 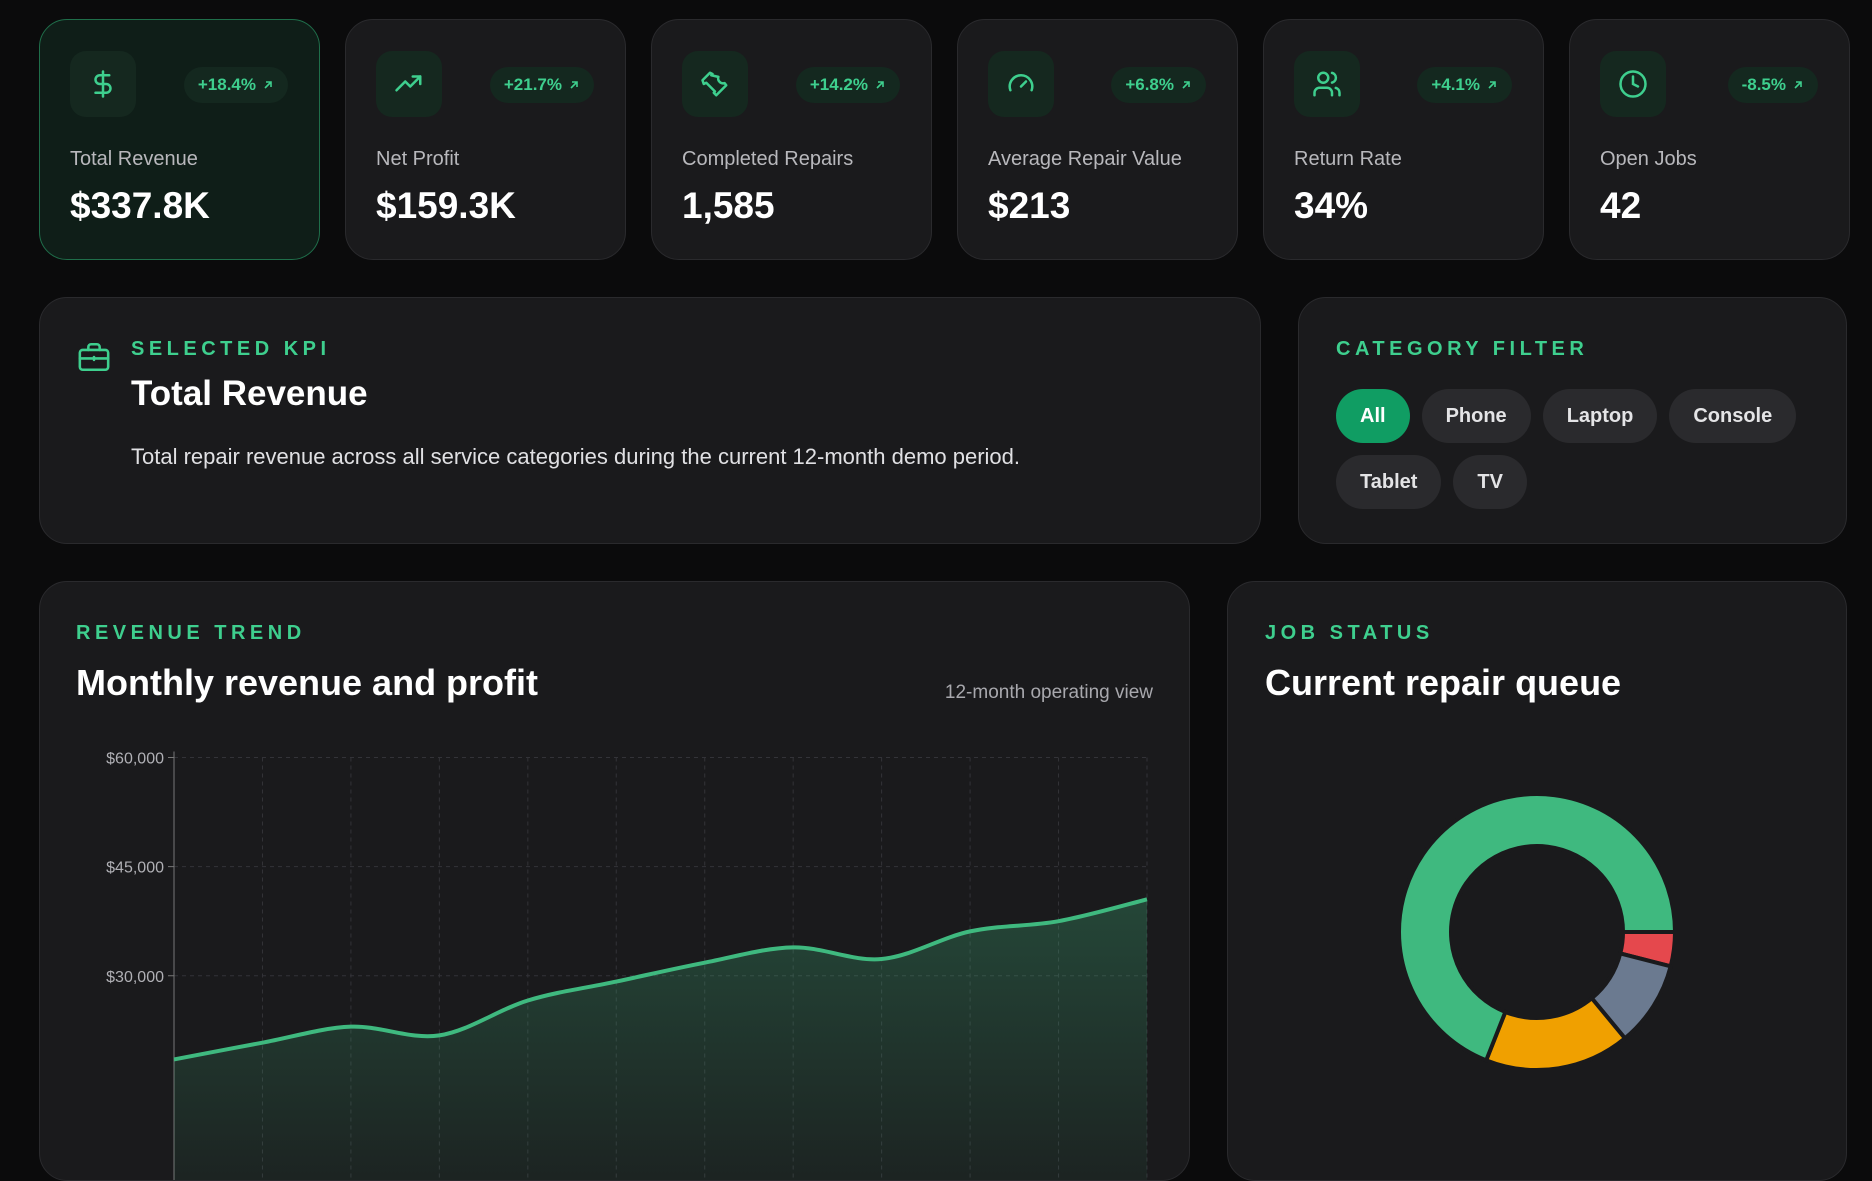 I want to click on kpi-card: +14.2% Completed Repairs 1,585, so click(x=791, y=139).